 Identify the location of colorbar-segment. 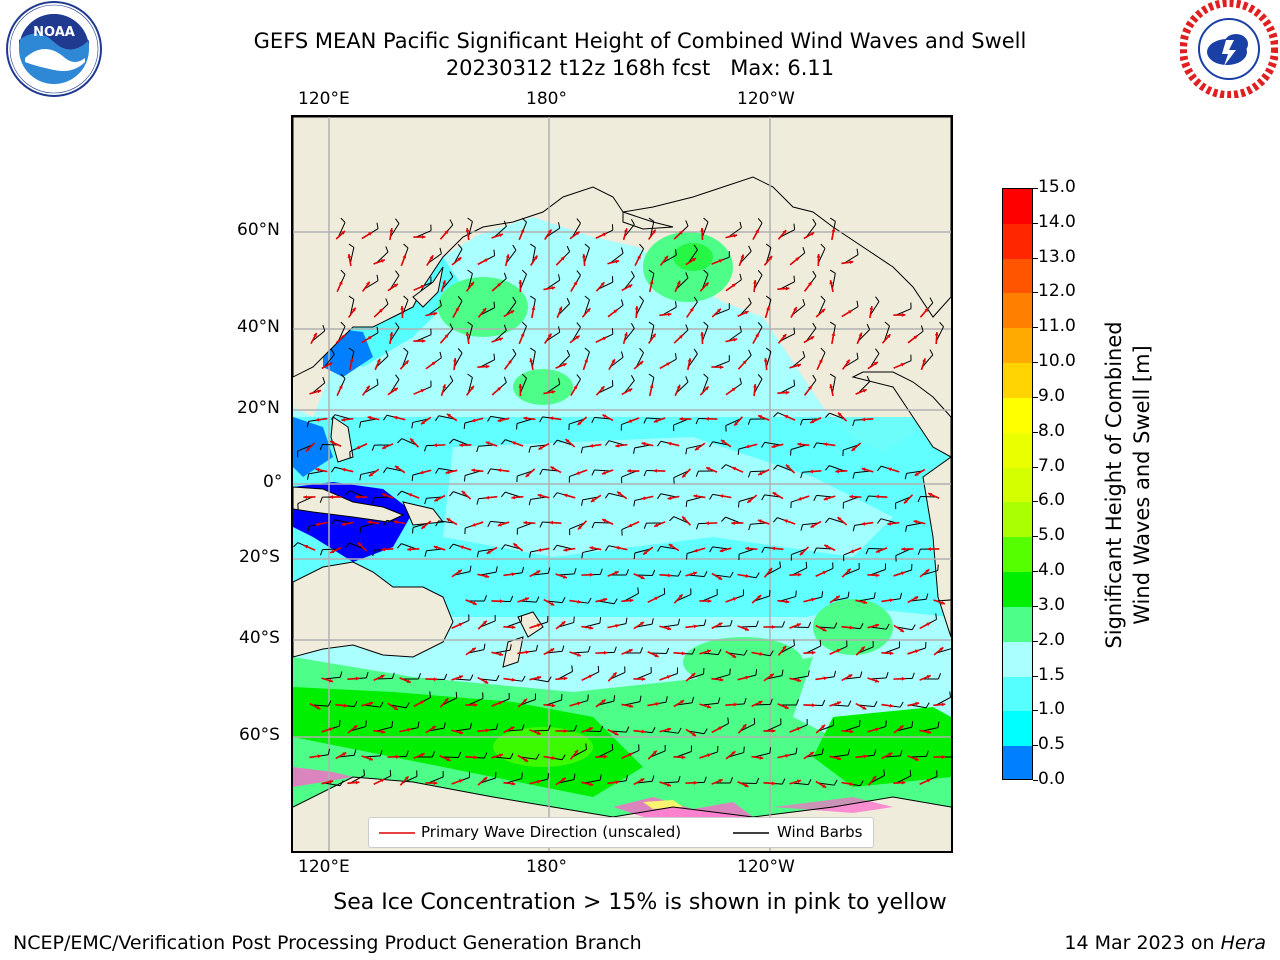
(1017, 729).